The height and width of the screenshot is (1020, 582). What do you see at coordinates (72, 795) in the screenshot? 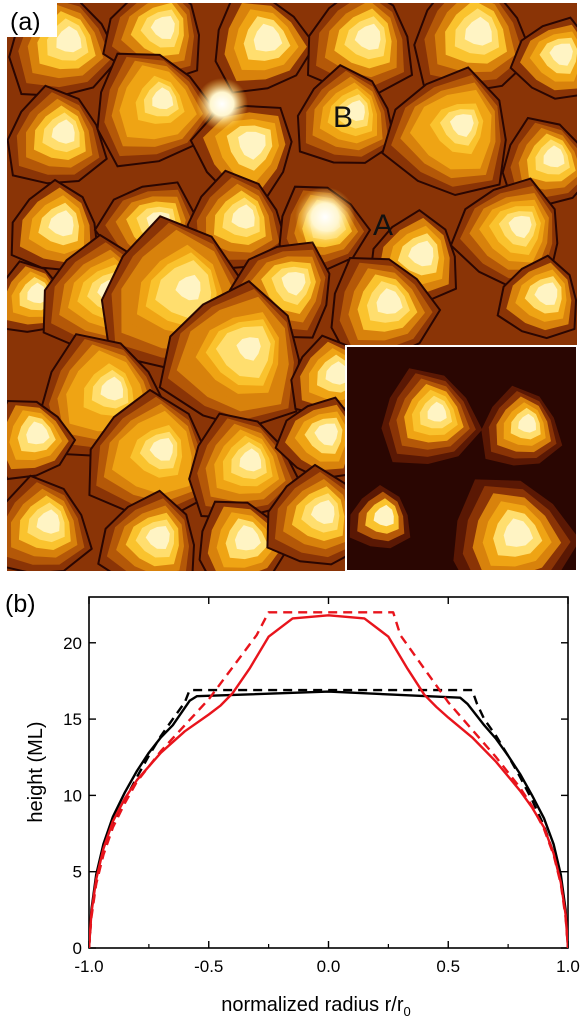
I see `y-tick-label: 10` at bounding box center [72, 795].